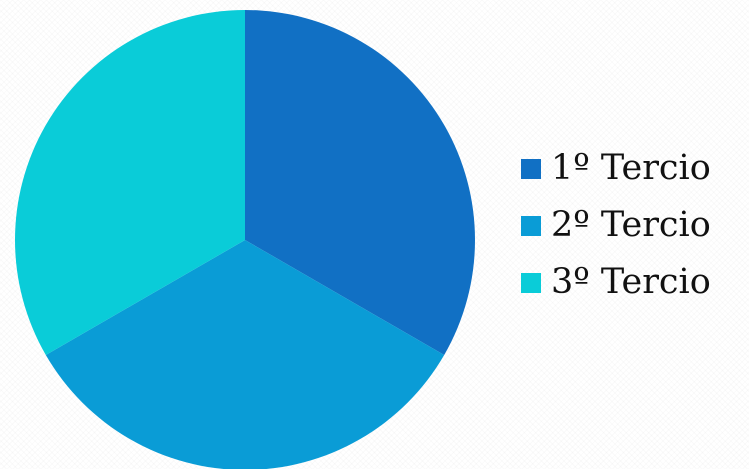 The height and width of the screenshot is (469, 749). I want to click on legend-item-1: 1º Tercio, so click(616, 168).